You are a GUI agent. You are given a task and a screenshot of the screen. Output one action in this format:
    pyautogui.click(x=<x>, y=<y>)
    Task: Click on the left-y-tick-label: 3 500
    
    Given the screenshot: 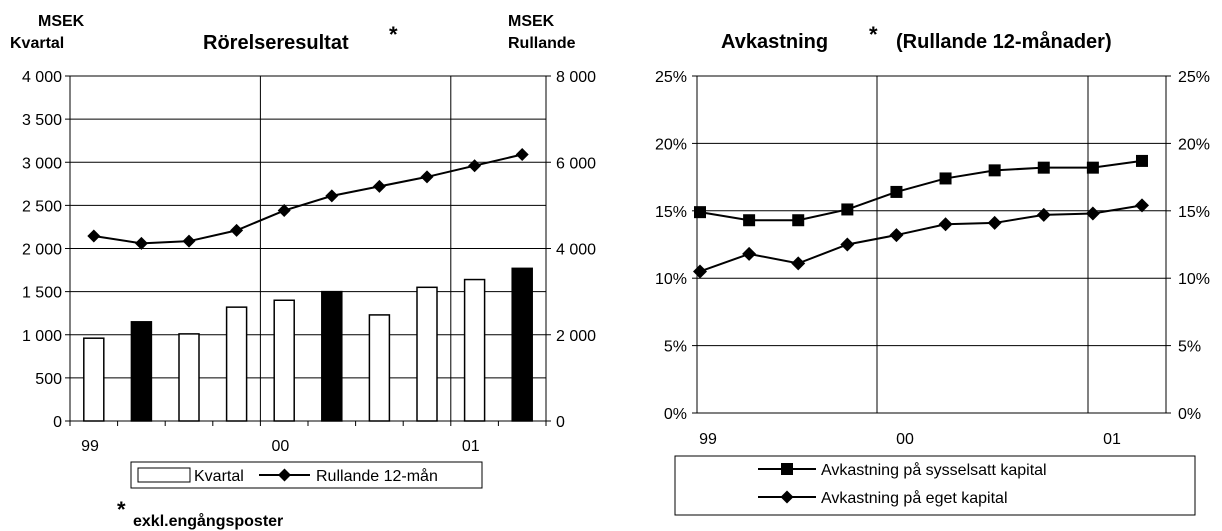 What is the action you would take?
    pyautogui.click(x=42, y=120)
    